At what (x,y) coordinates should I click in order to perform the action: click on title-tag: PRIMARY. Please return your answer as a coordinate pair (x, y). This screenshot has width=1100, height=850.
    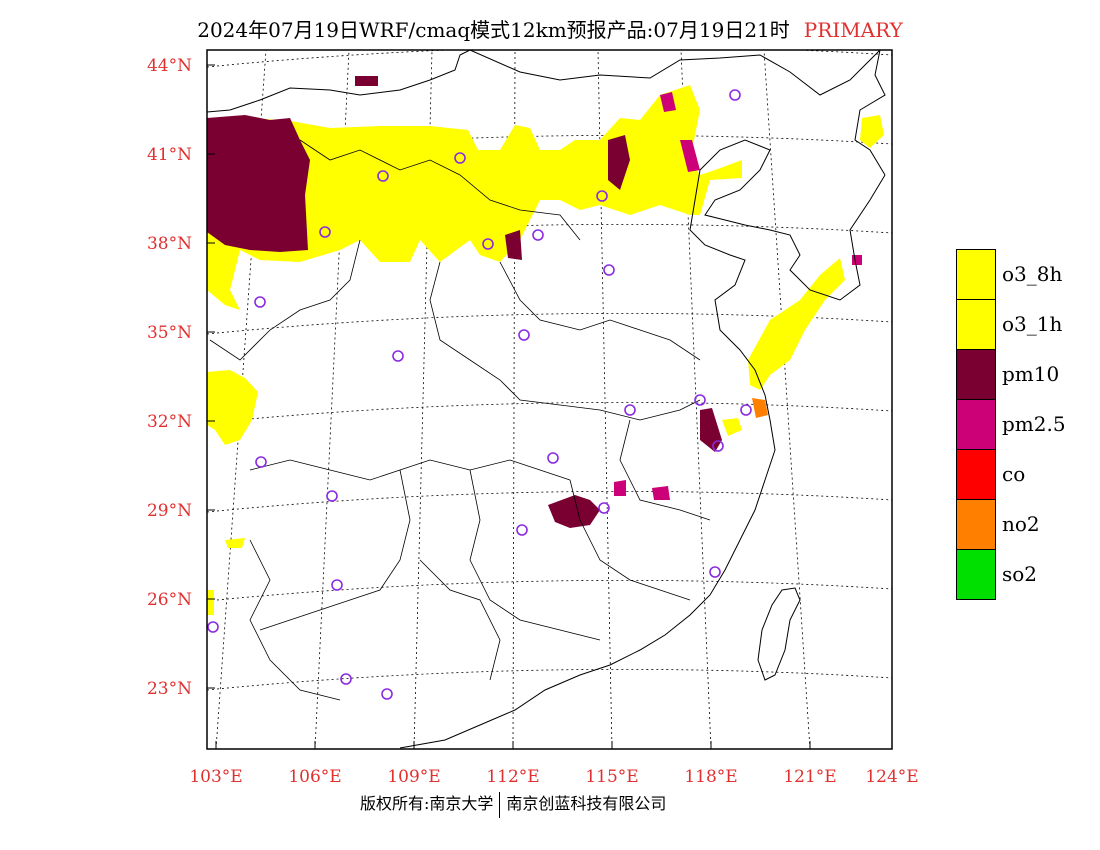
    Looking at the image, I should click on (853, 30).